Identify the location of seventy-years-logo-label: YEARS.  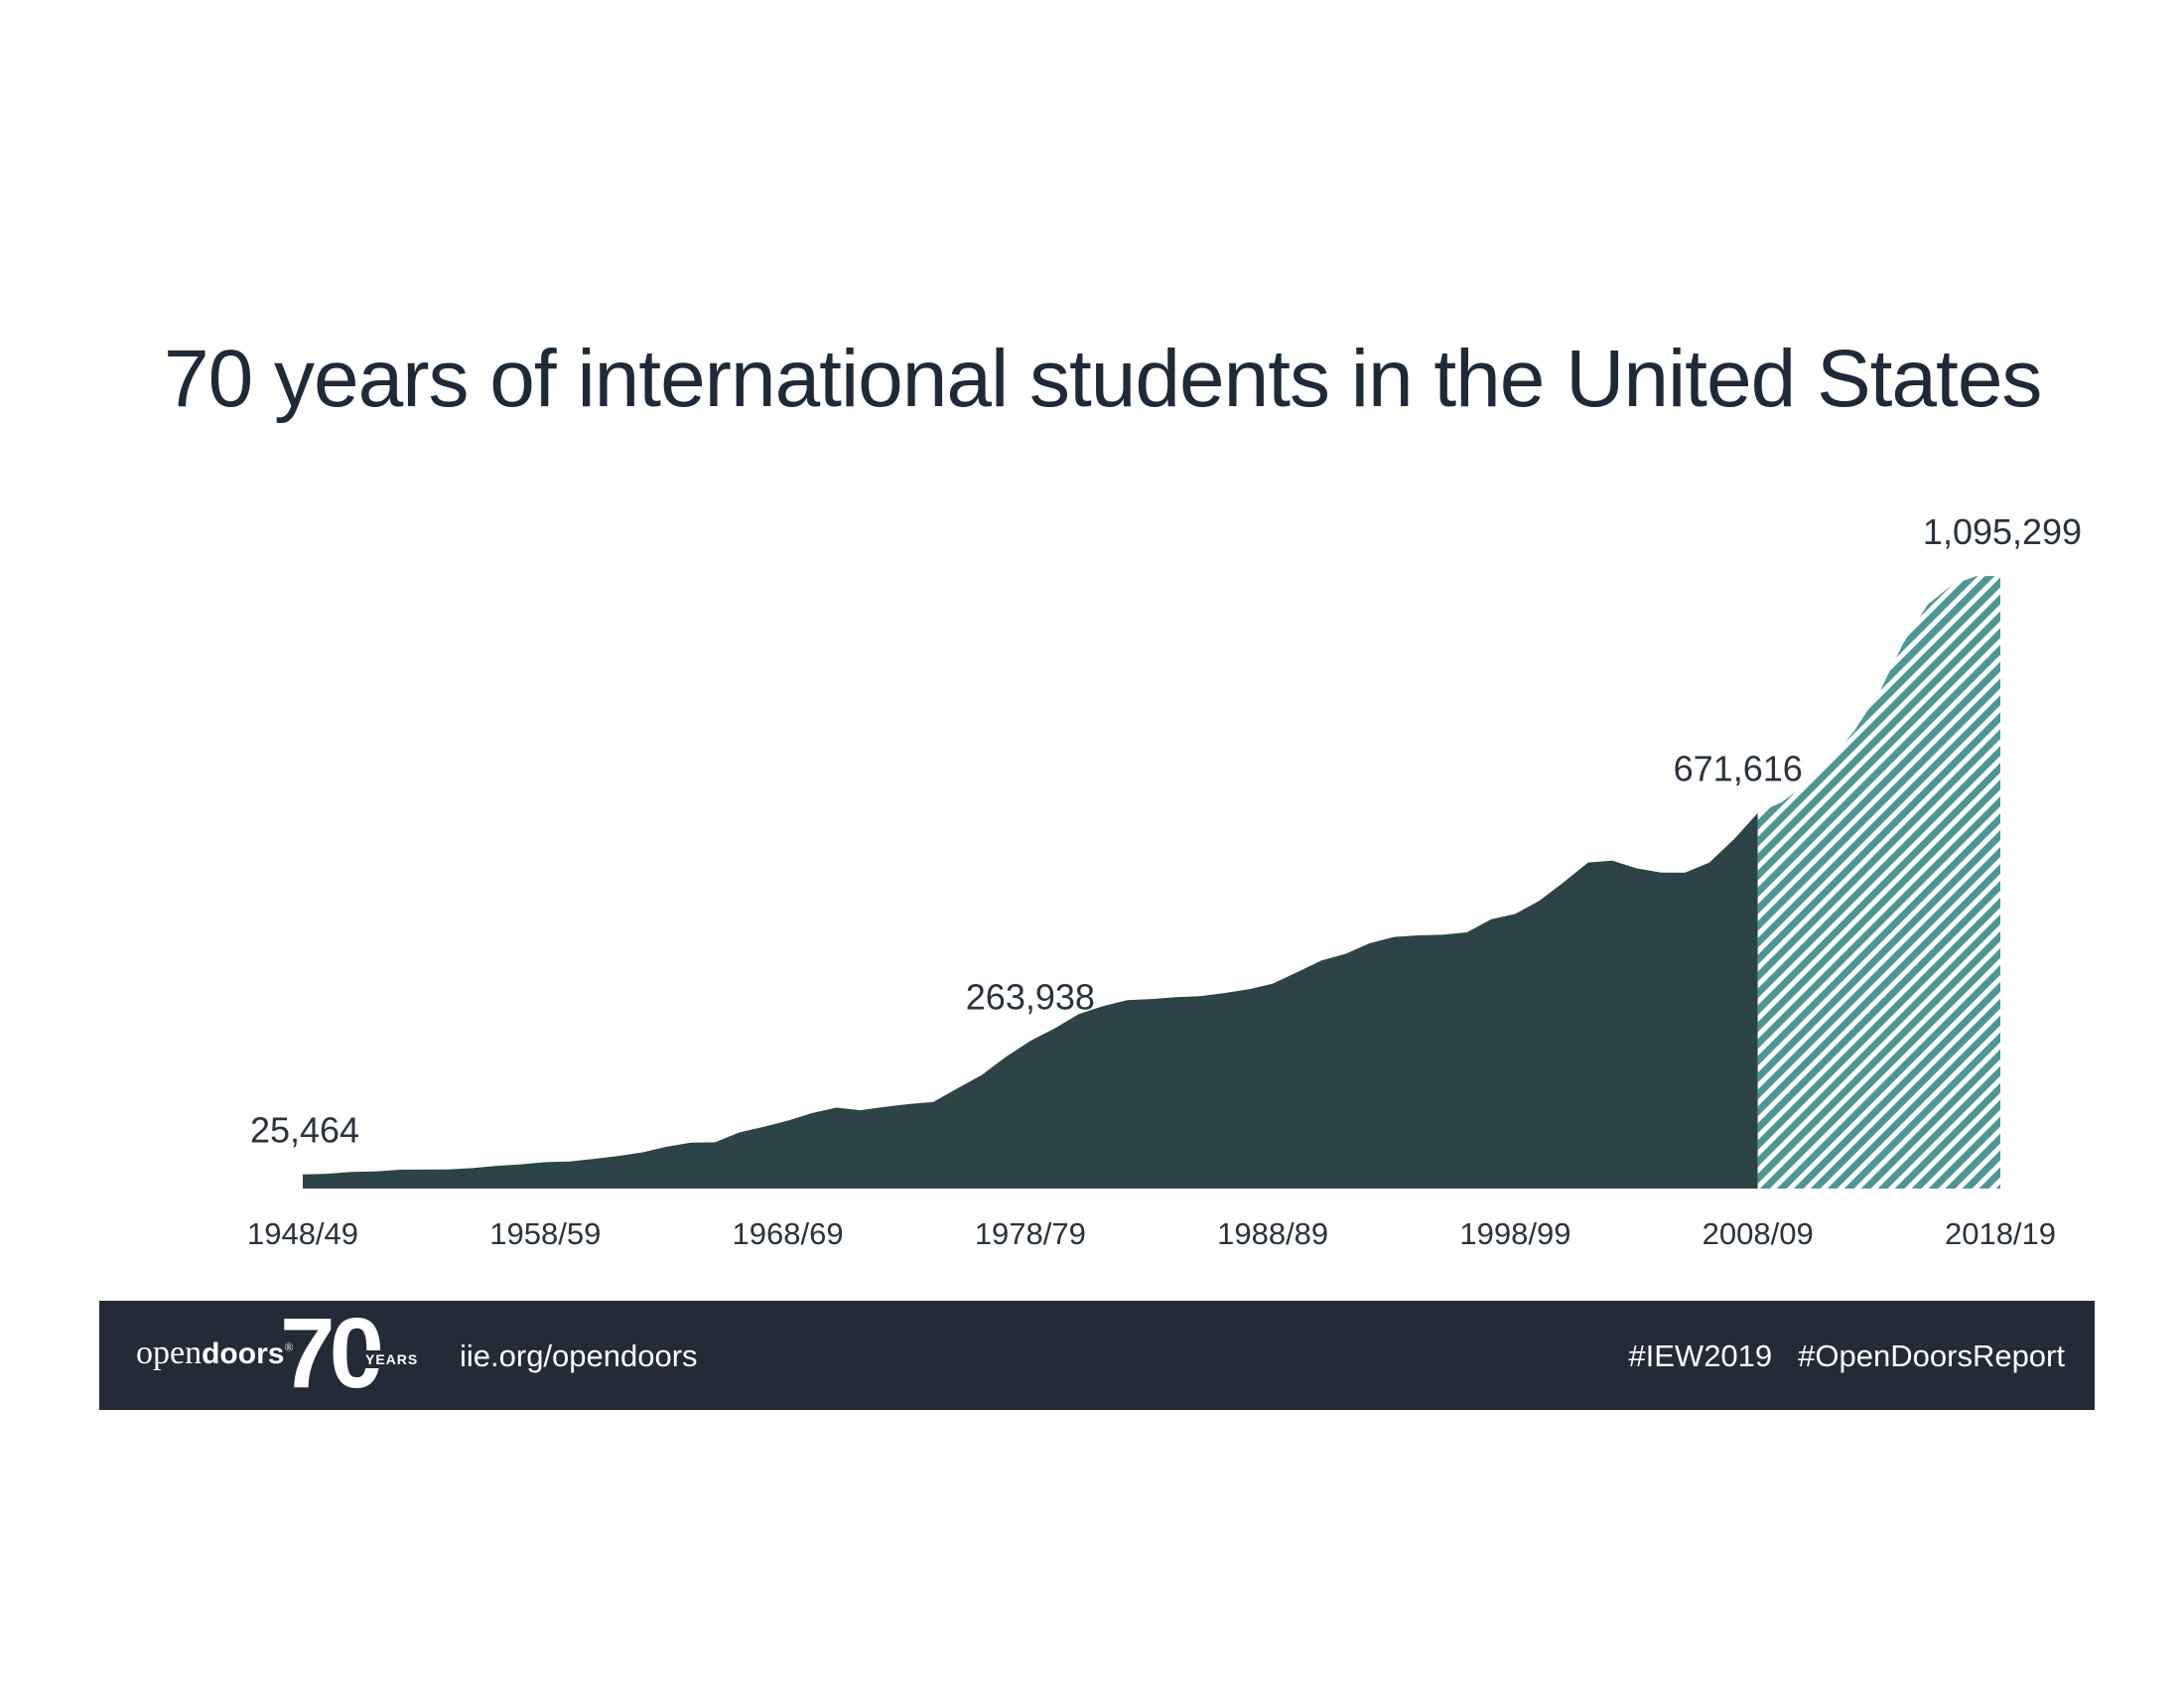
(392, 1359).